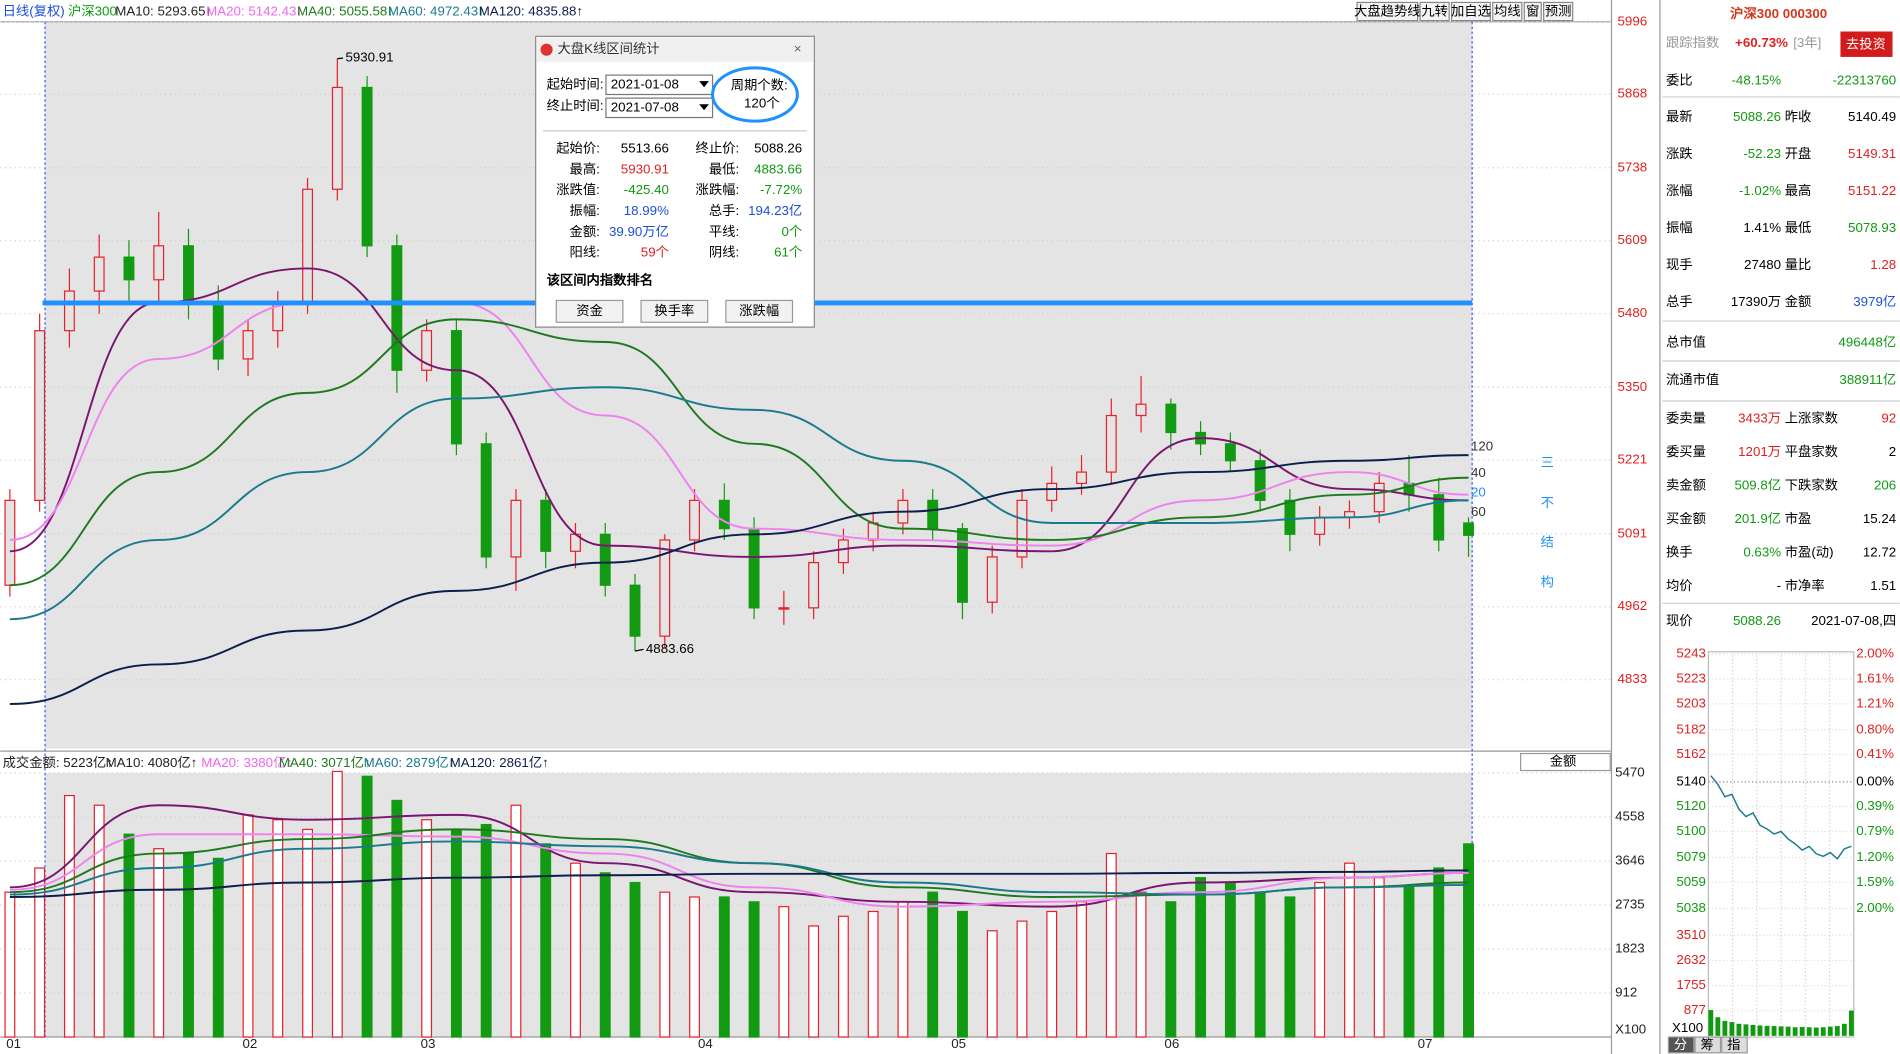 This screenshot has width=1900, height=1054. I want to click on dialog-button-label: 换手率, so click(674, 310).